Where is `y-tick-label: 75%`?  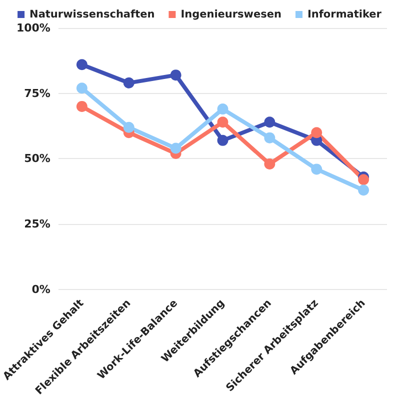 y-tick-label: 75% is located at coordinates (37, 93).